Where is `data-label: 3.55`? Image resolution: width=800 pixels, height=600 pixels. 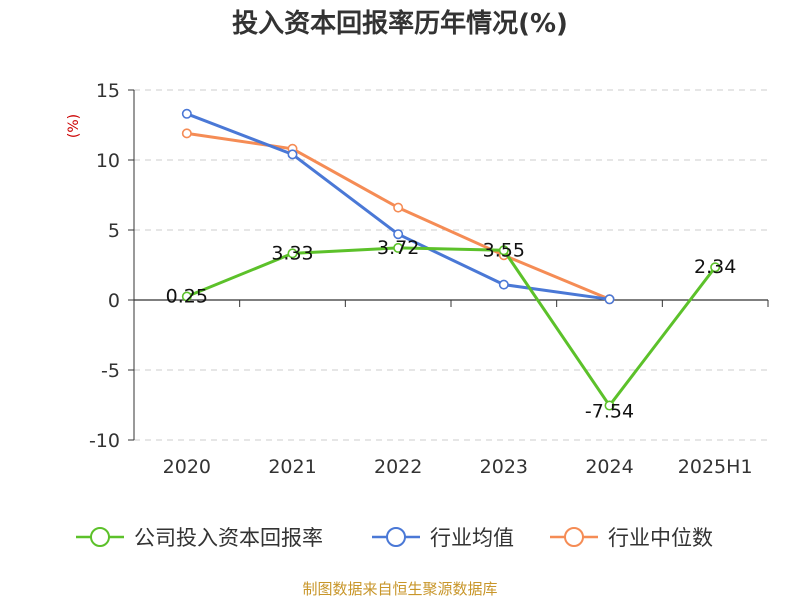 data-label: 3.55 is located at coordinates (504, 250).